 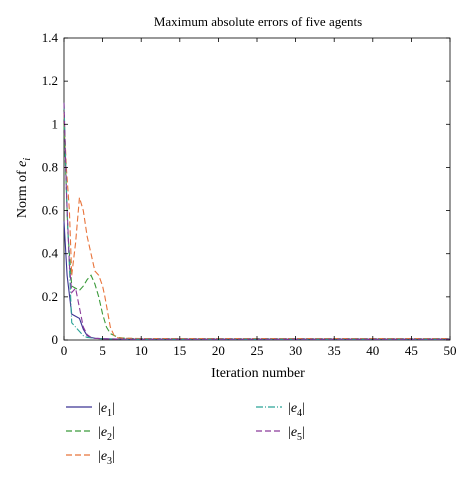 I want to click on x-tick-label: 15, so click(x=179, y=350).